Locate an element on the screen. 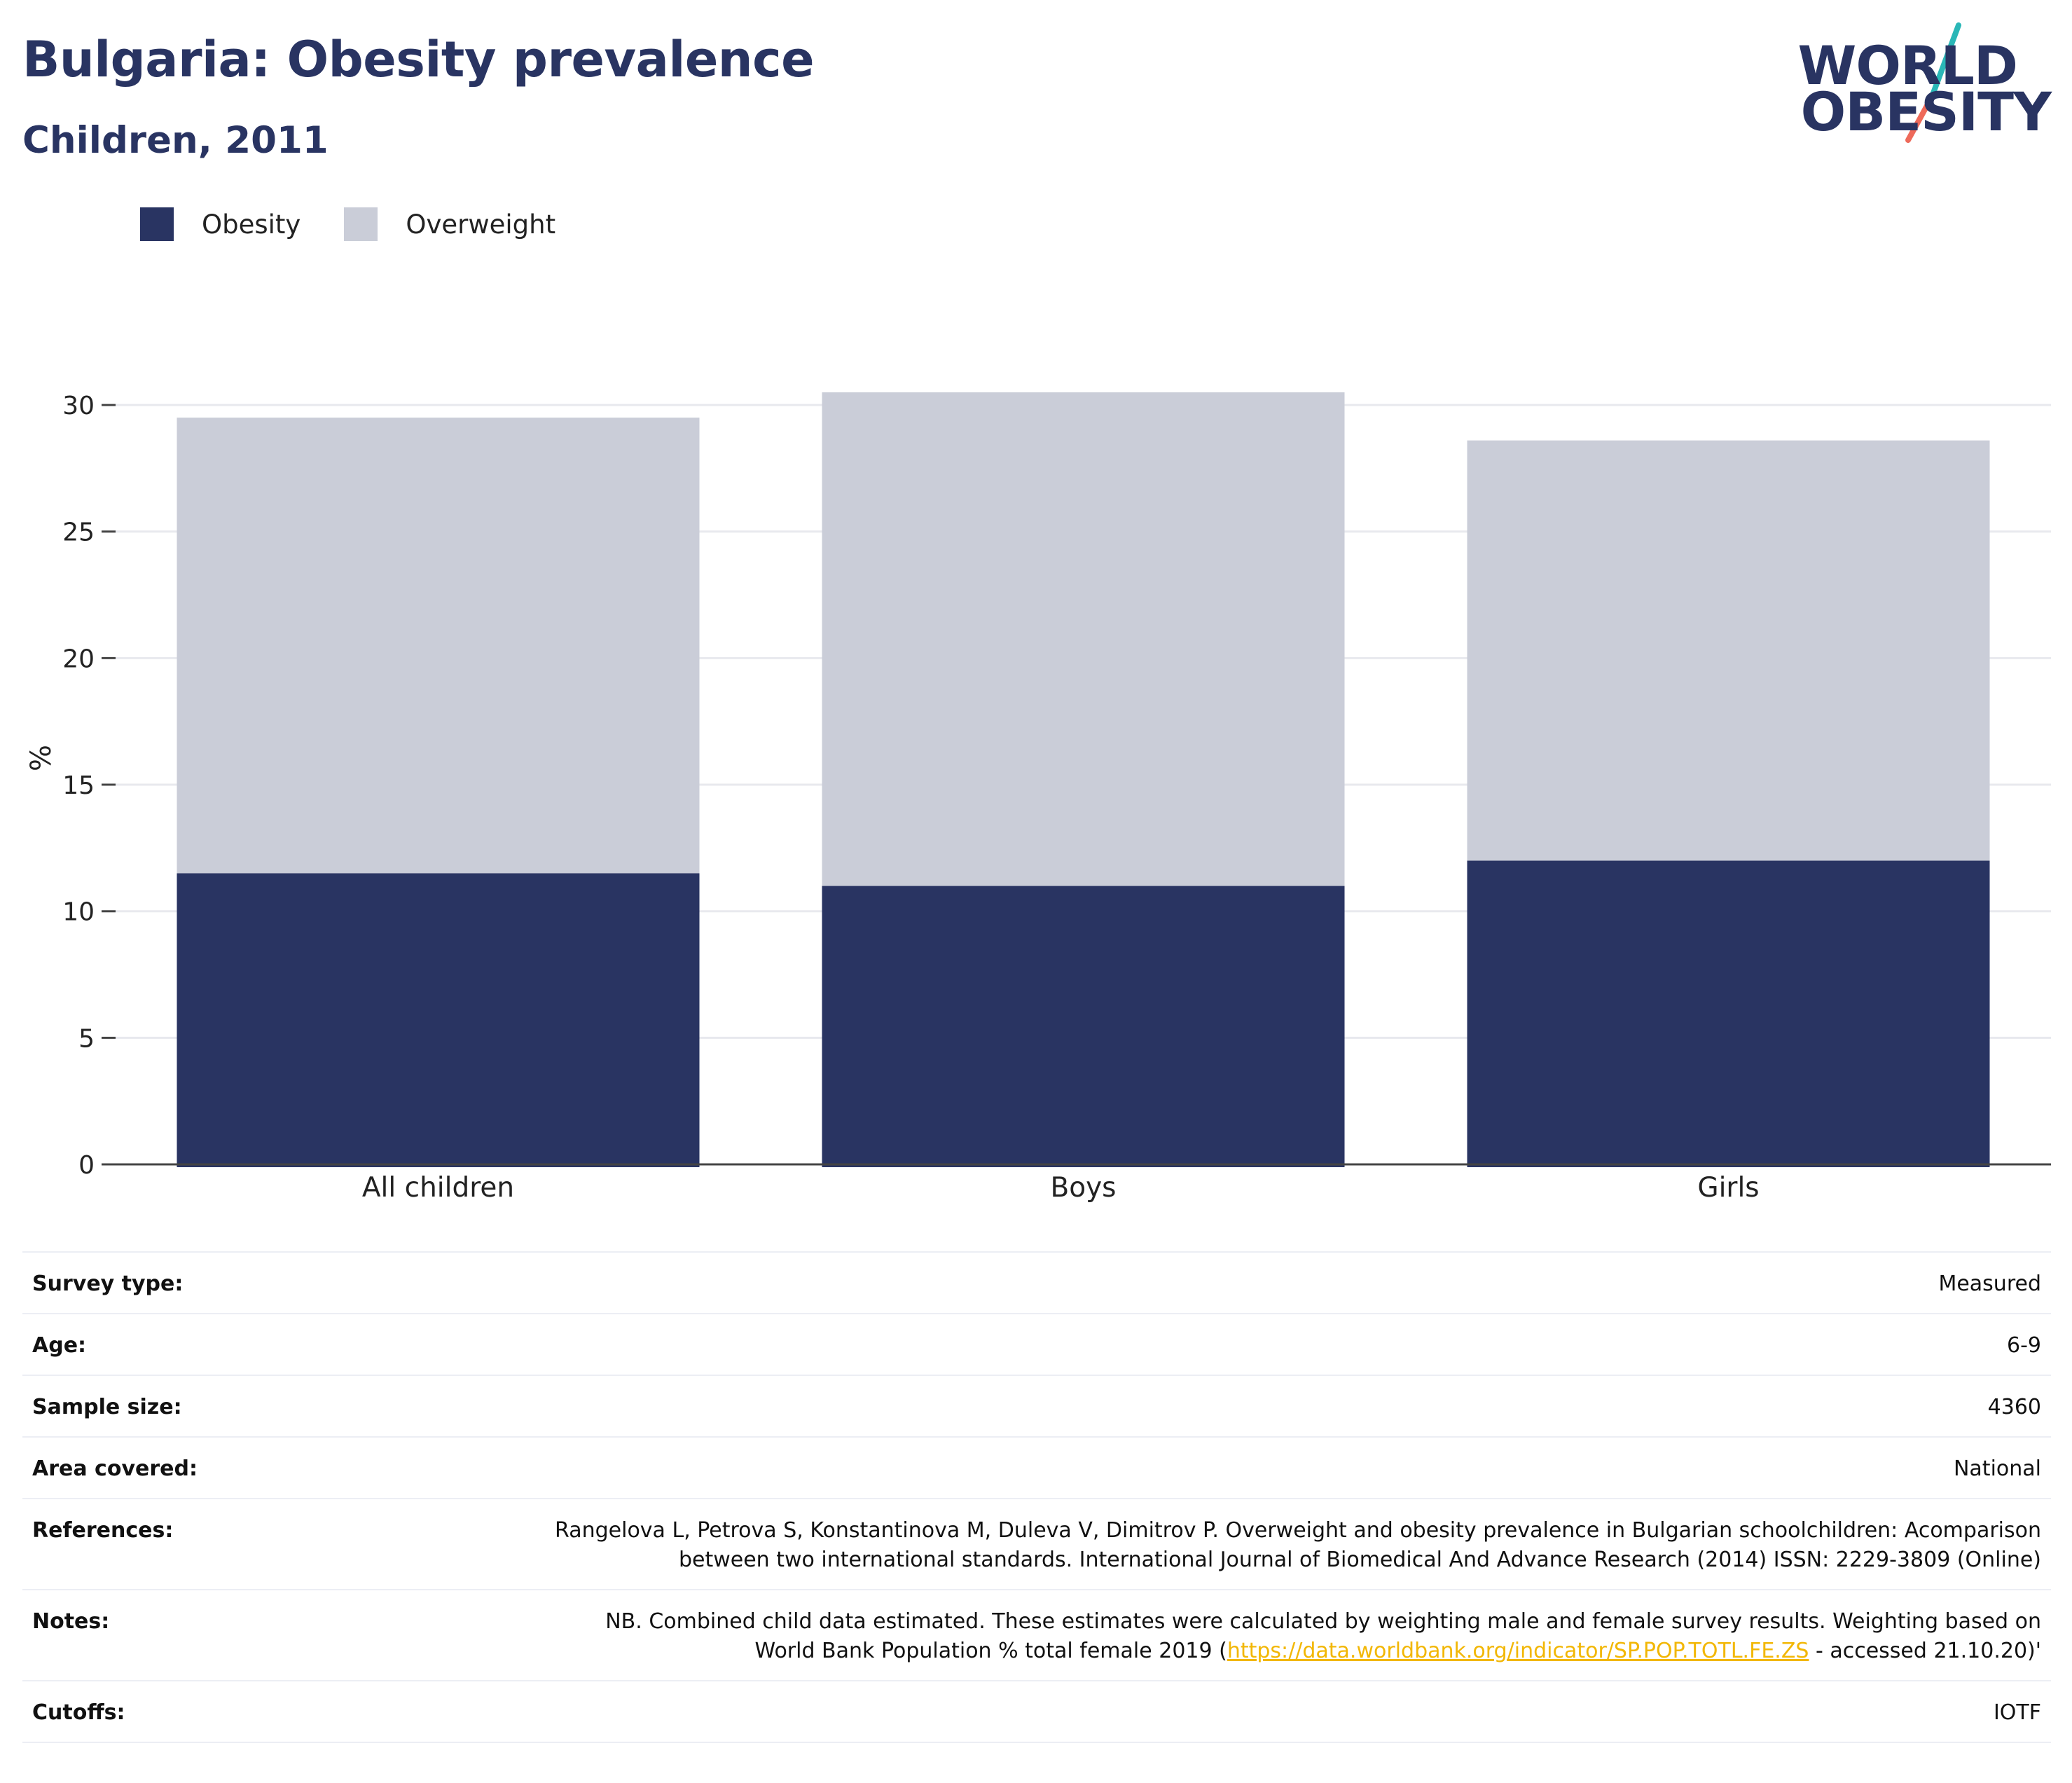 The width and height of the screenshot is (2072, 1783). x-tick-label: All children is located at coordinates (438, 1188).